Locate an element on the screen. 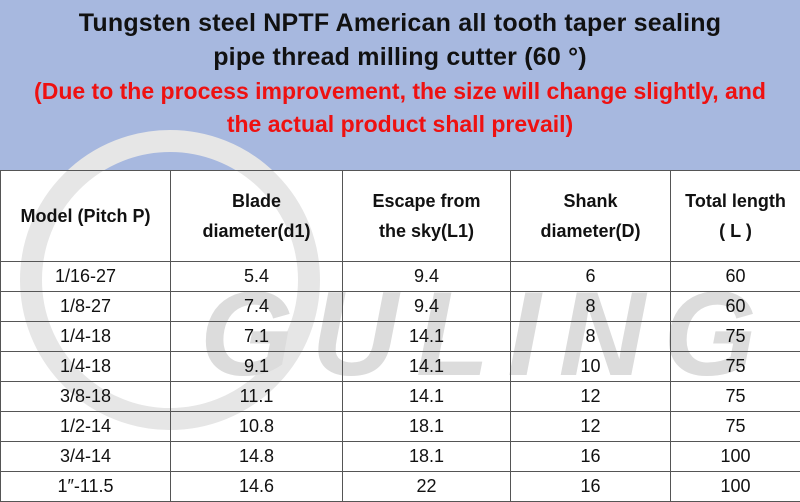  cell-blade-diameter: 5.4 is located at coordinates (257, 277).